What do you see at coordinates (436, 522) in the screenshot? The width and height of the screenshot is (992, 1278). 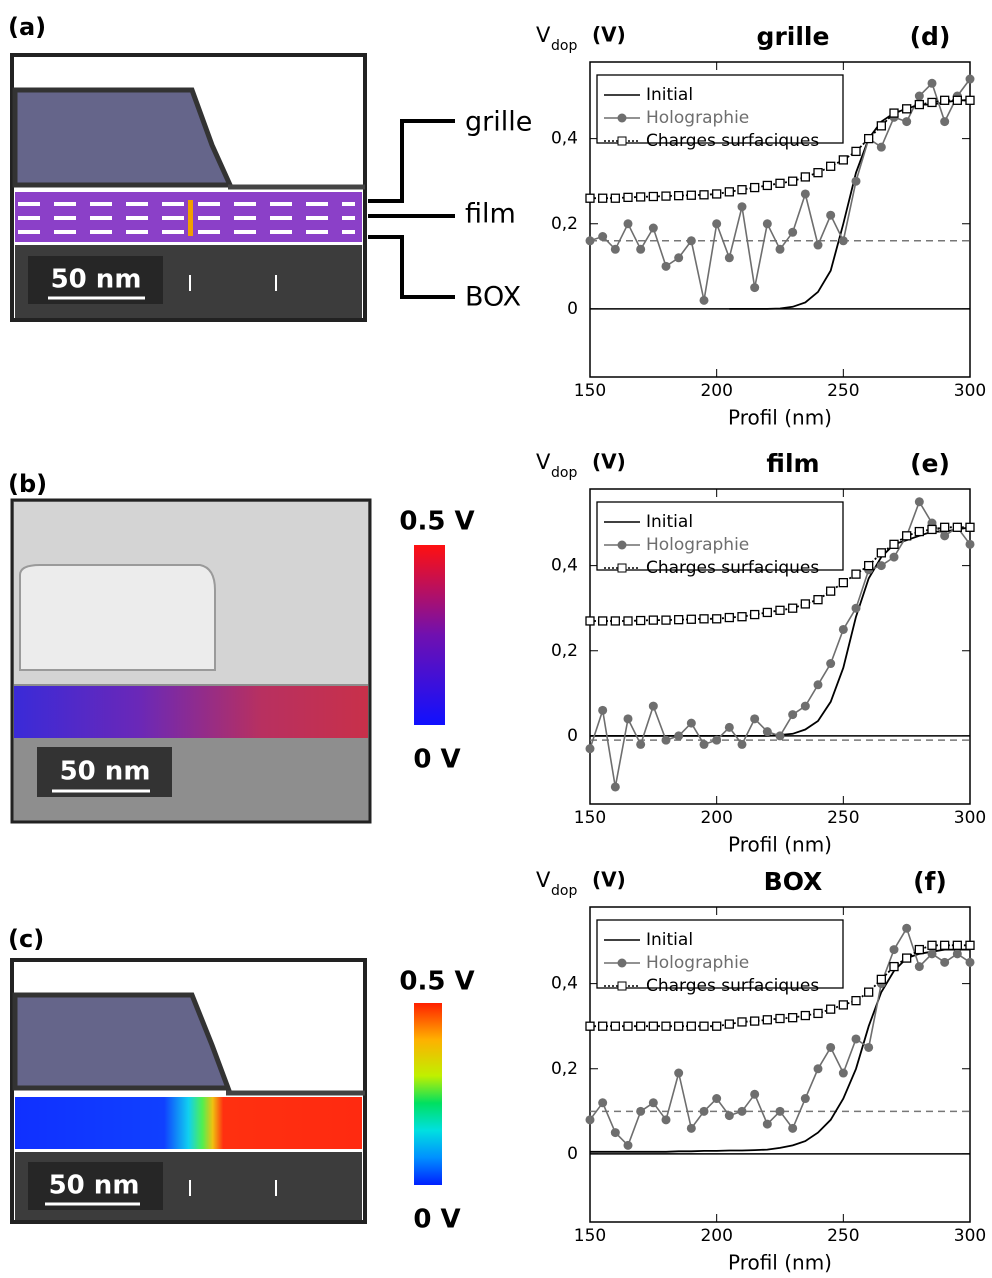 I see `cbar-max: 0.5 V` at bounding box center [436, 522].